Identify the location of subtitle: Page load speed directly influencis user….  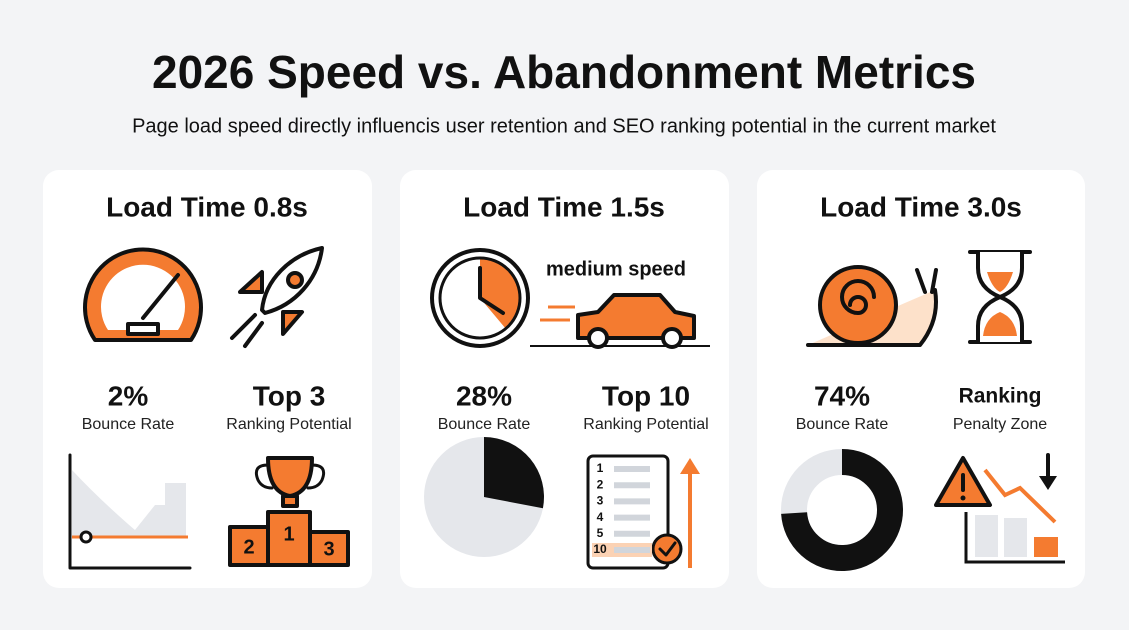
(564, 126).